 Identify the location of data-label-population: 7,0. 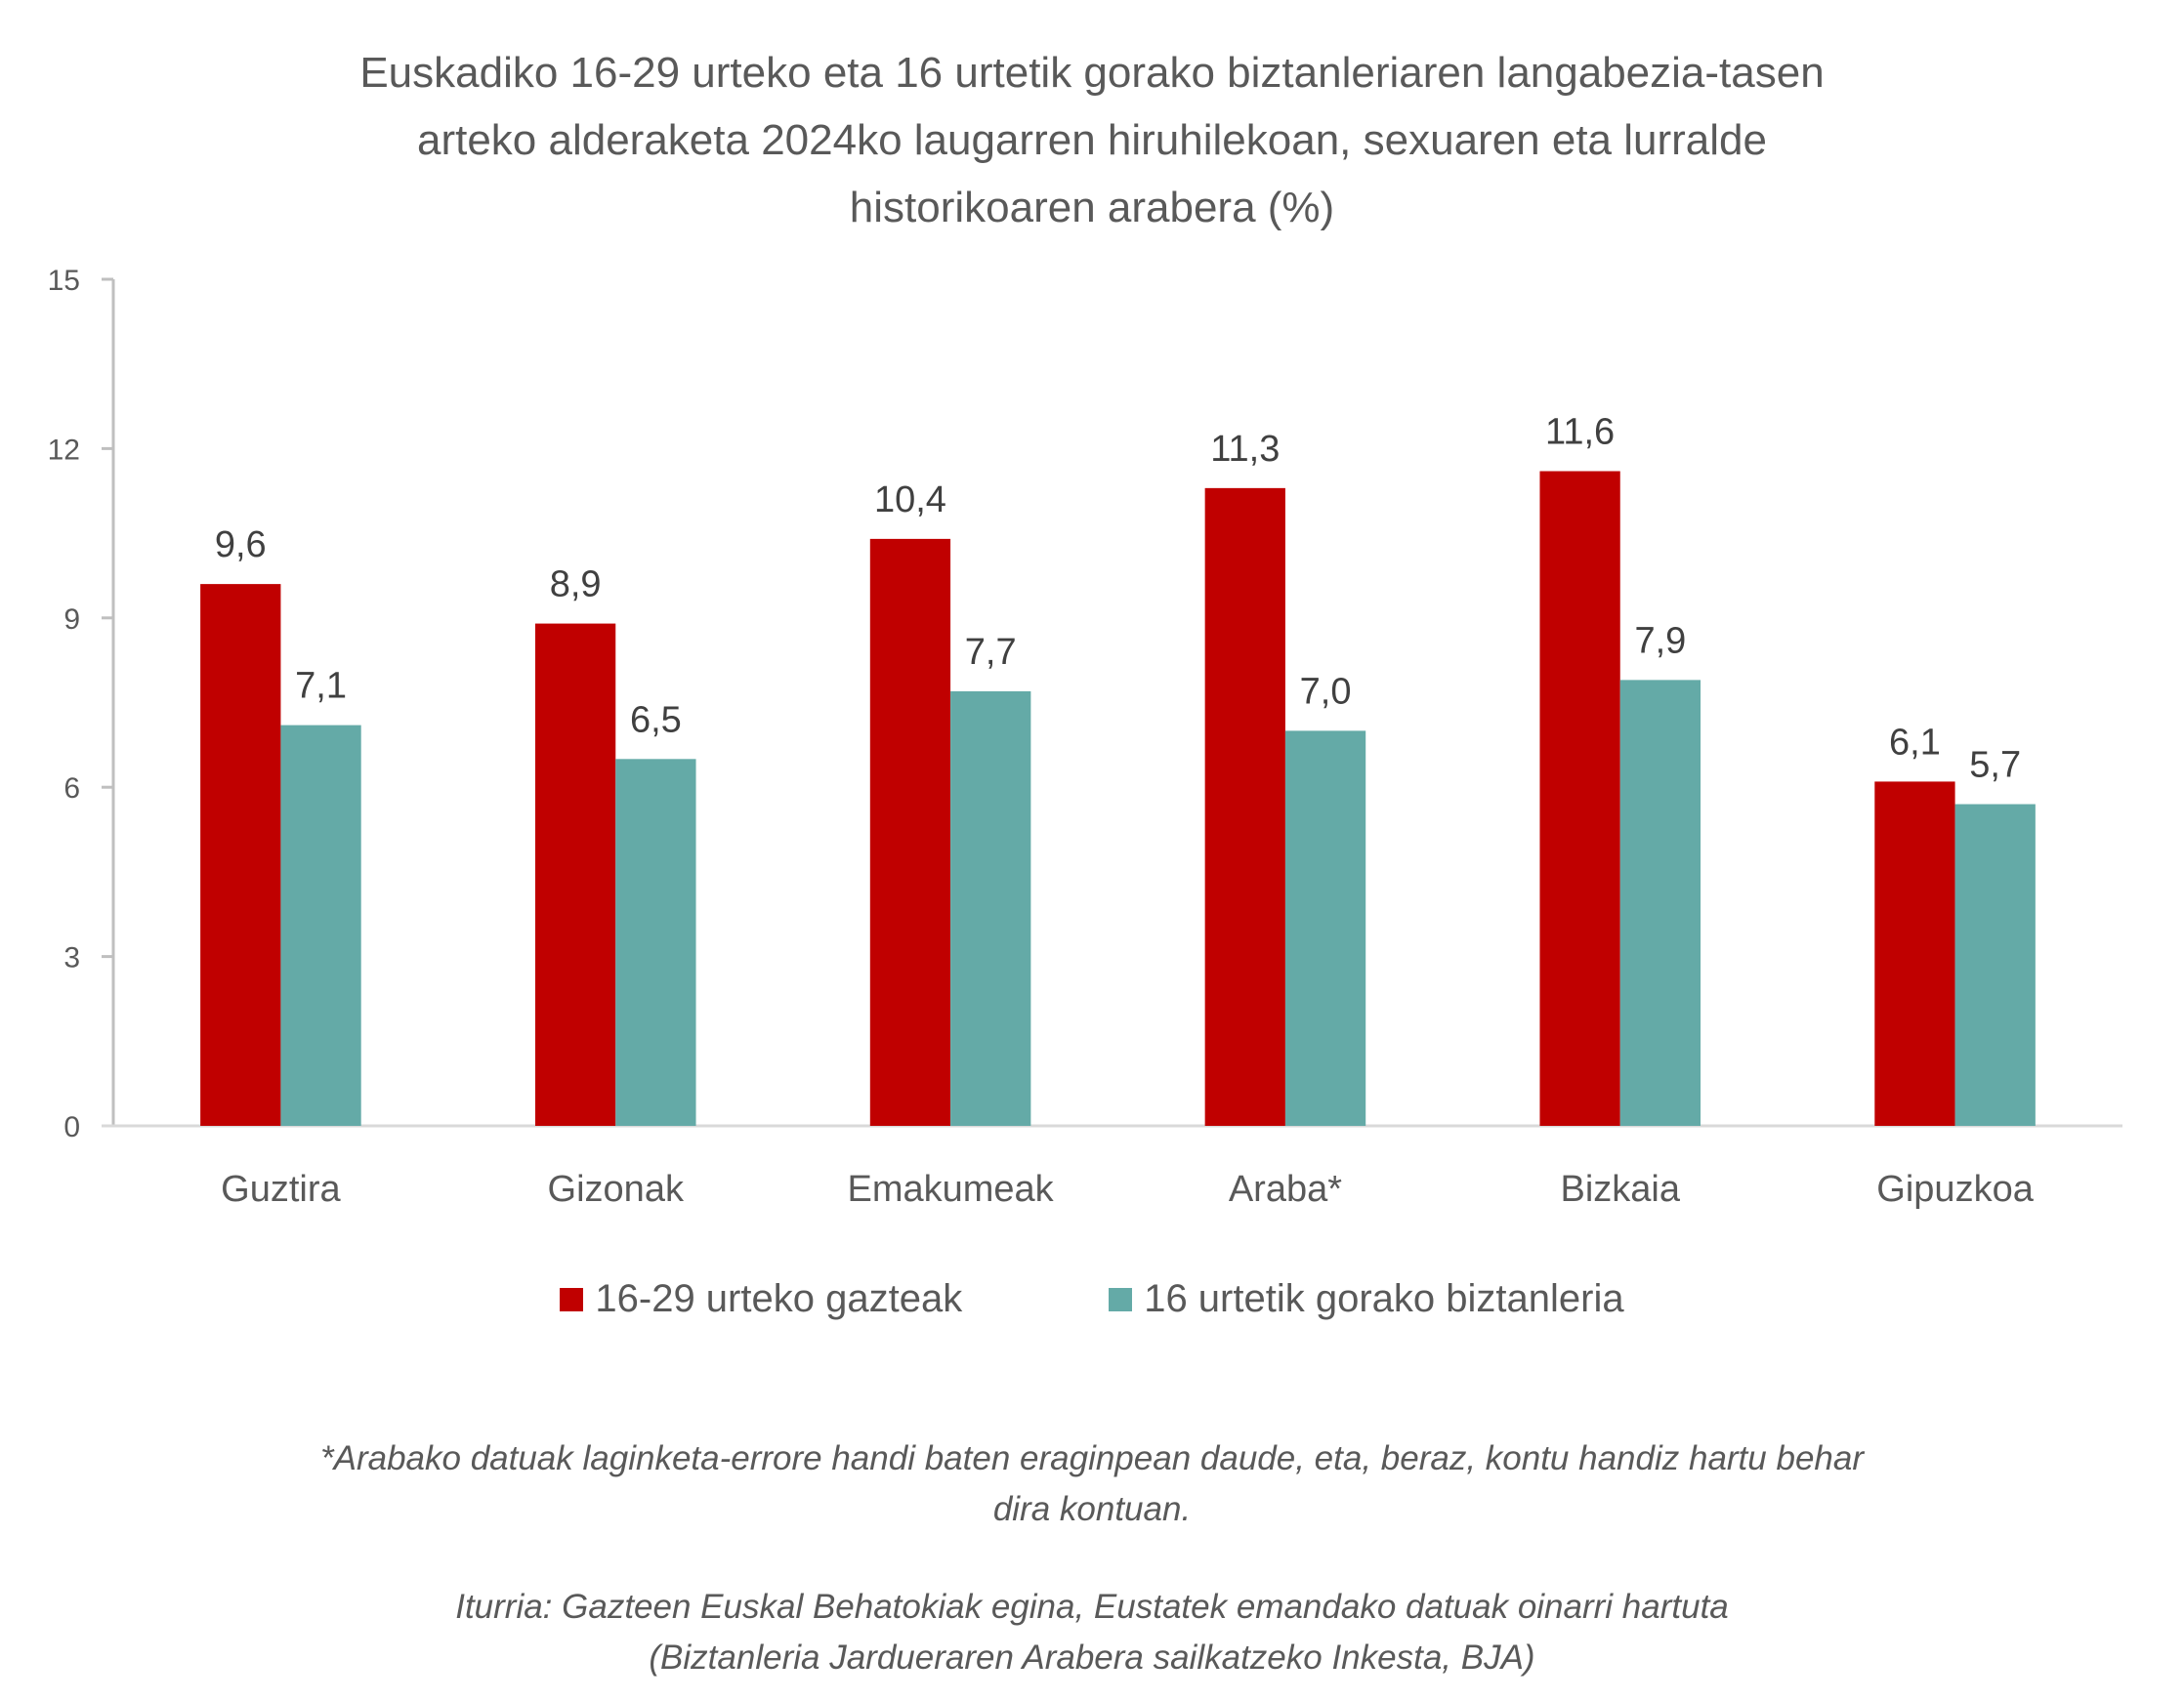
(1326, 691).